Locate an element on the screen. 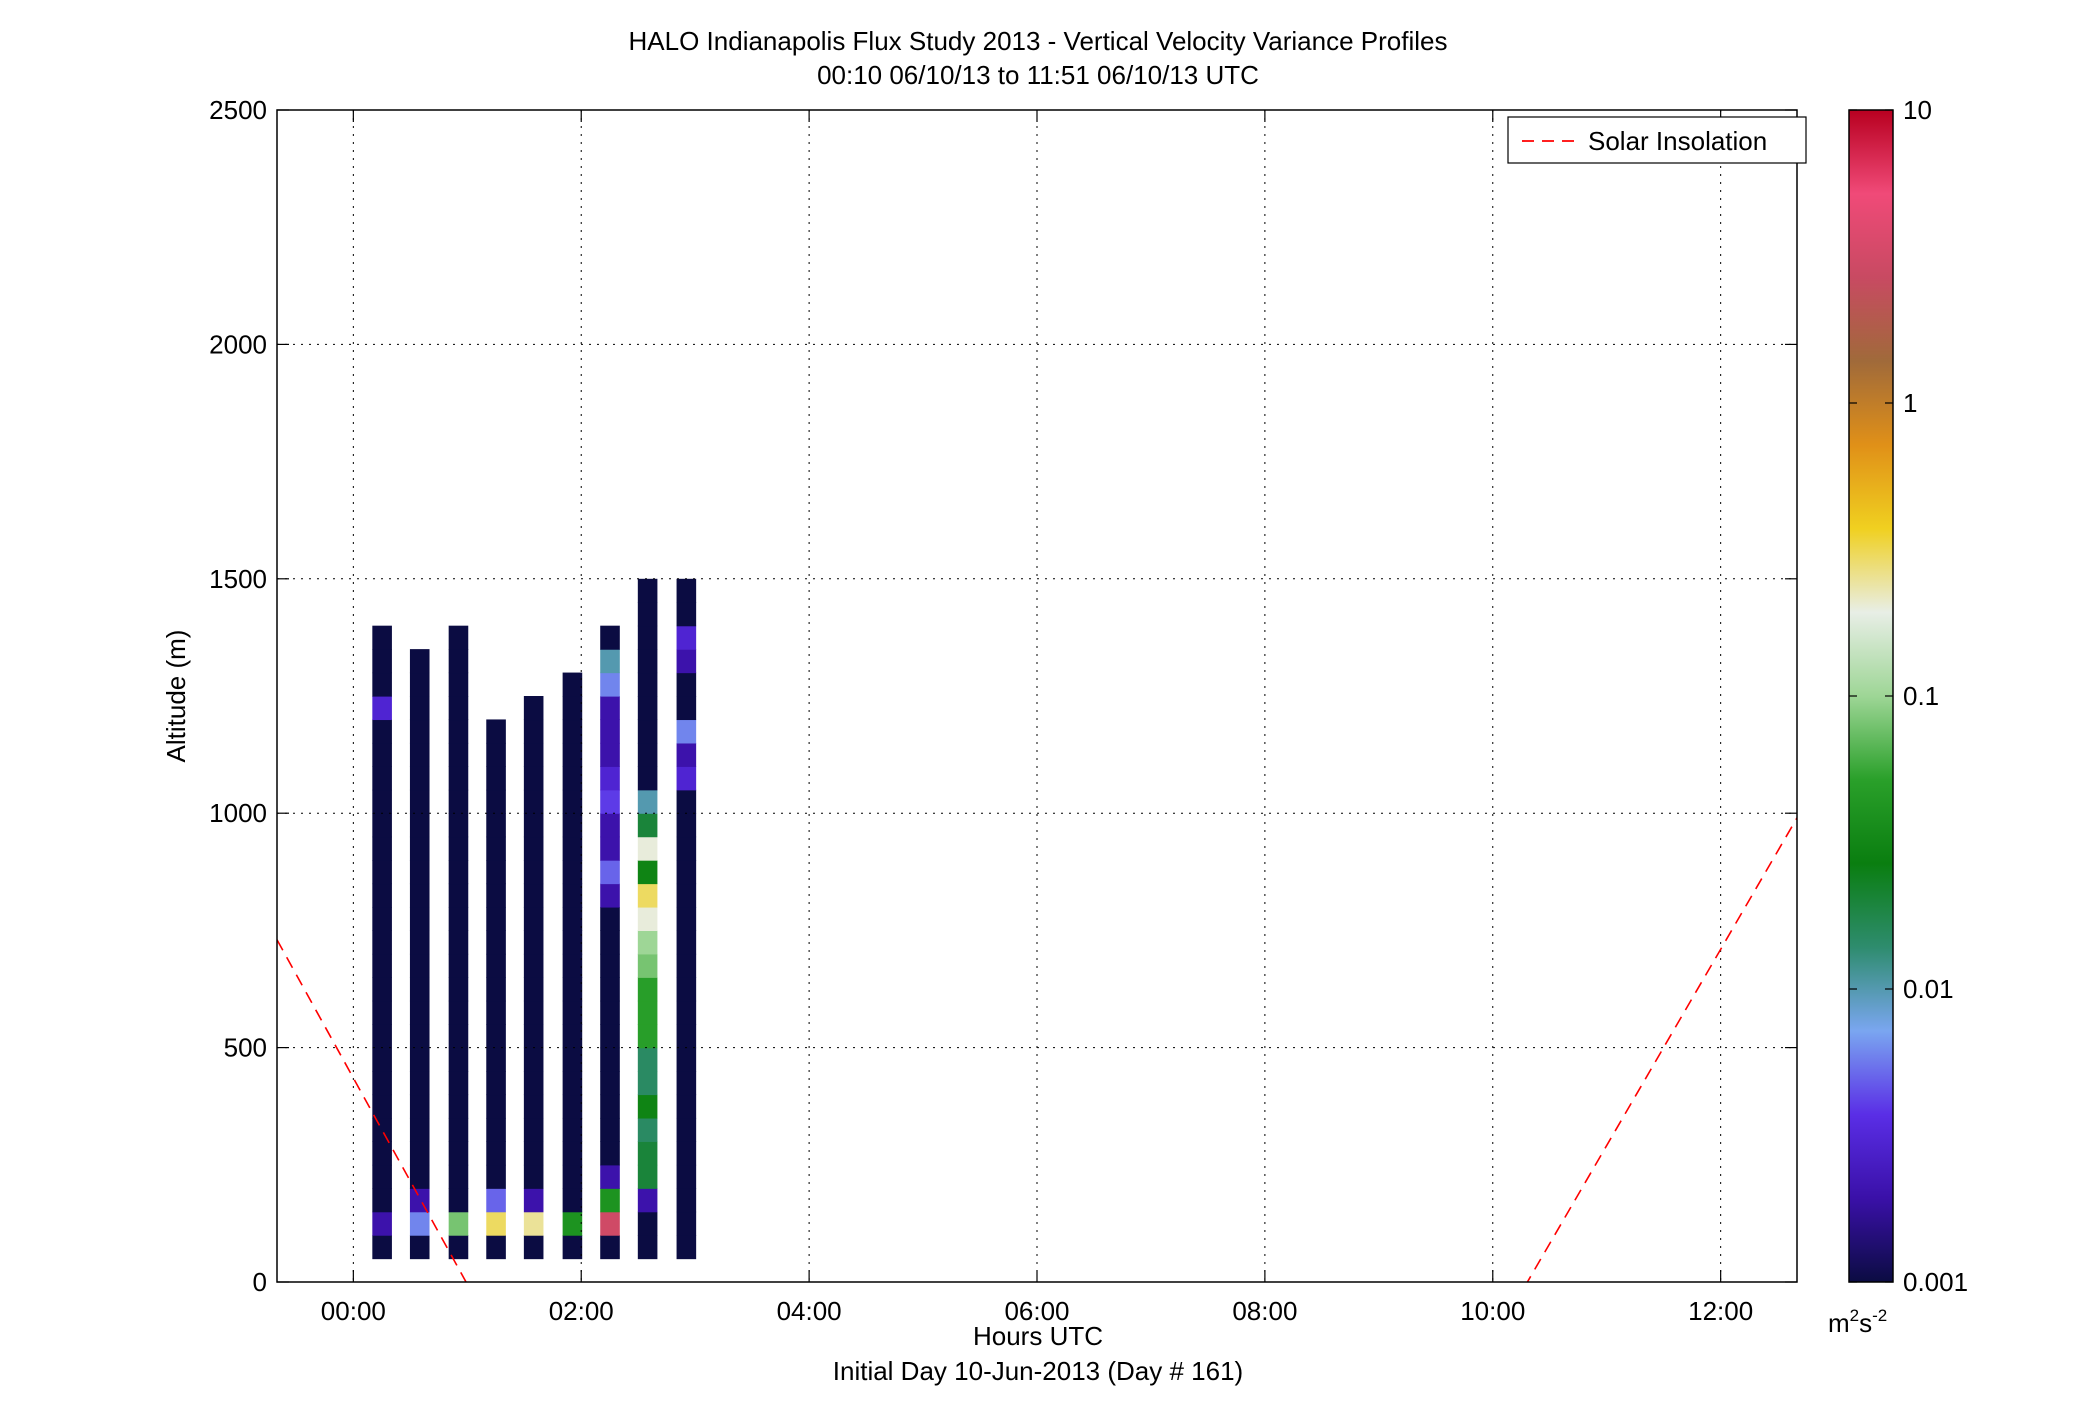 The image size is (2098, 1425). heat-cell-c5-r11 is located at coordinates (572, 989).